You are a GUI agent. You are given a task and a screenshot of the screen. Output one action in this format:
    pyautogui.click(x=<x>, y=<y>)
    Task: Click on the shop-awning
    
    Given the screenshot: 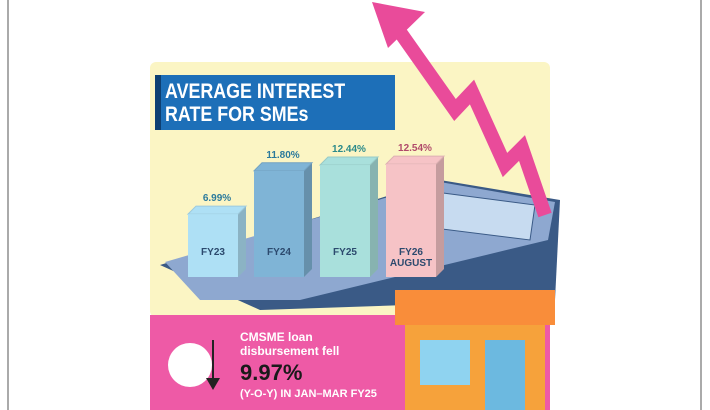 What is the action you would take?
    pyautogui.click(x=475, y=307)
    